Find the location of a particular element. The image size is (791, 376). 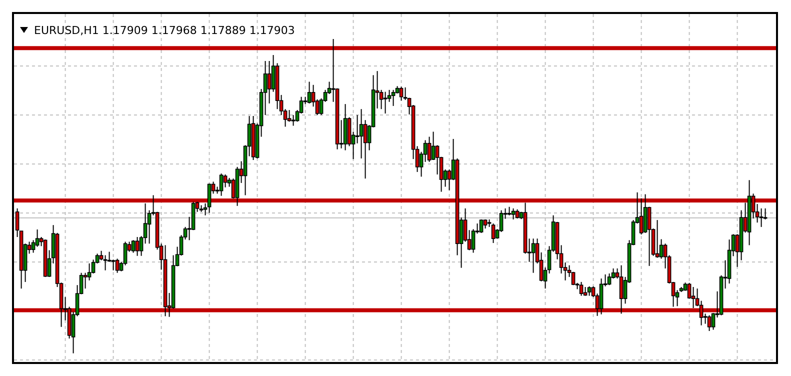

chart-title: EURUSD,H1 1.17909 1.17968 1.17889 1.17903 is located at coordinates (164, 30).